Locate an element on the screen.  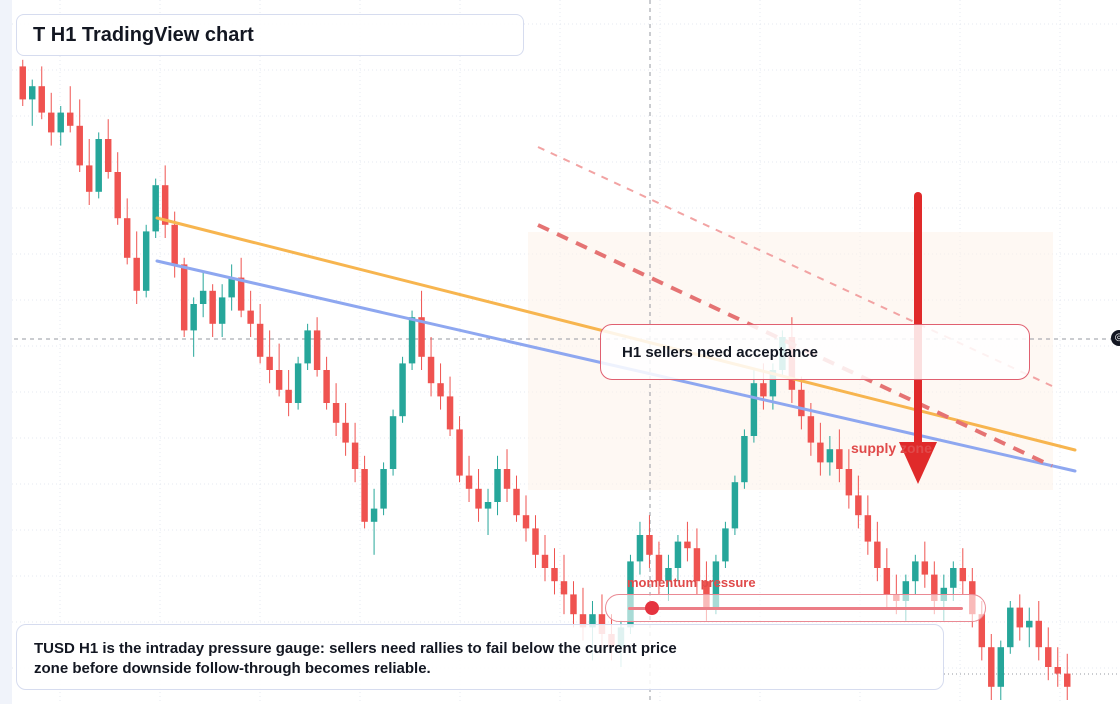
target-icon: ◎ is located at coordinates (1115, 338).